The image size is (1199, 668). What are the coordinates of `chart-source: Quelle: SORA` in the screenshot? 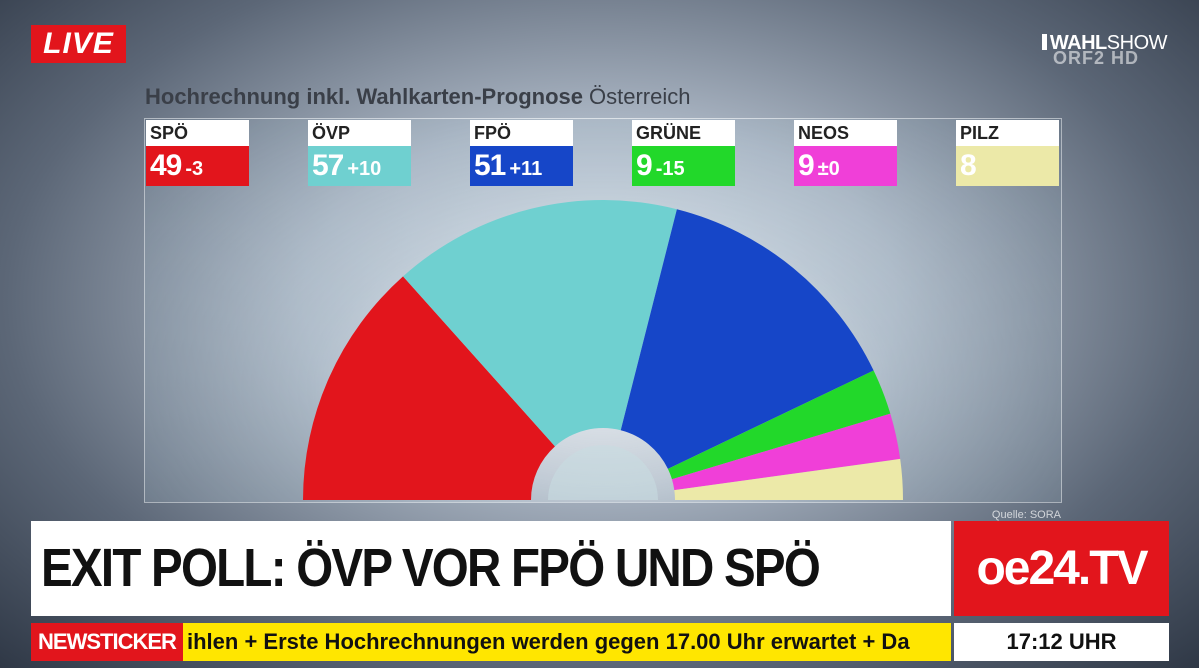 It's located at (1026, 515).